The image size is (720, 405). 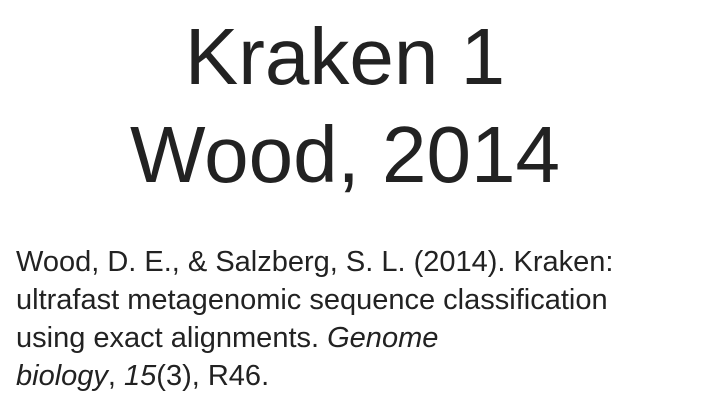 What do you see at coordinates (62, 376) in the screenshot?
I see `citation-journal-part-2: biology` at bounding box center [62, 376].